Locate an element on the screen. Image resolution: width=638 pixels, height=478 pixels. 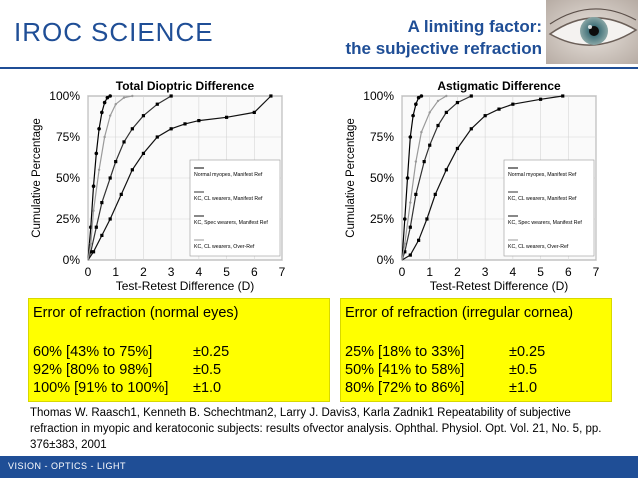
y-tick-label: 25% is located at coordinates (382, 219).